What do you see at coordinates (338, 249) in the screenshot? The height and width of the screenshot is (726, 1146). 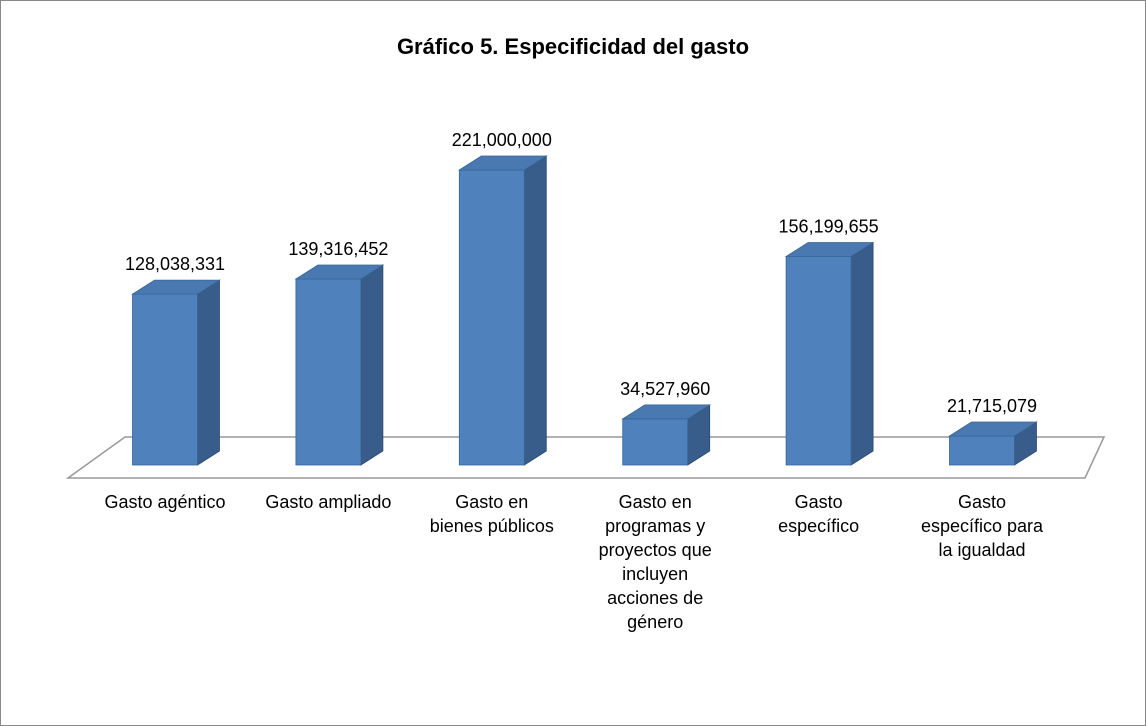 I see `value-label: 139,316,452` at bounding box center [338, 249].